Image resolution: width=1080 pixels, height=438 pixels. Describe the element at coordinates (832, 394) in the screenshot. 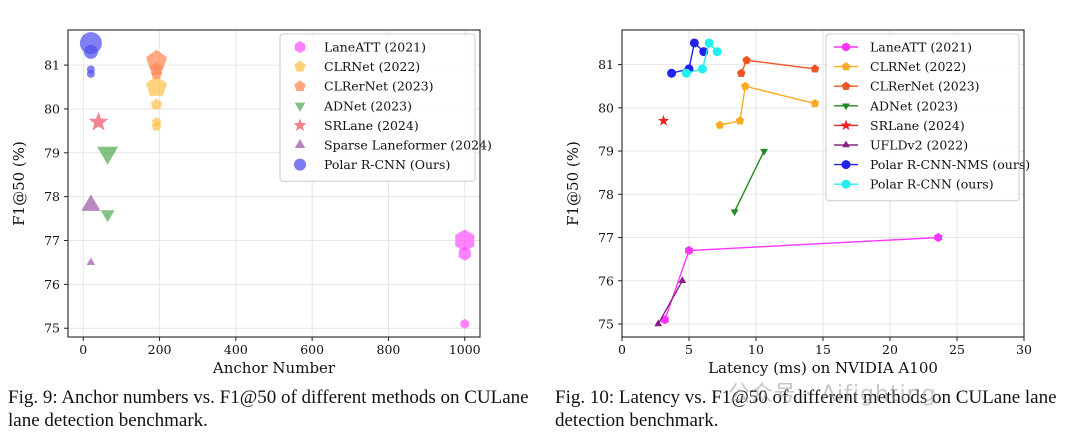

I see `watermark-text: 公众号 · Aifighting` at that location.